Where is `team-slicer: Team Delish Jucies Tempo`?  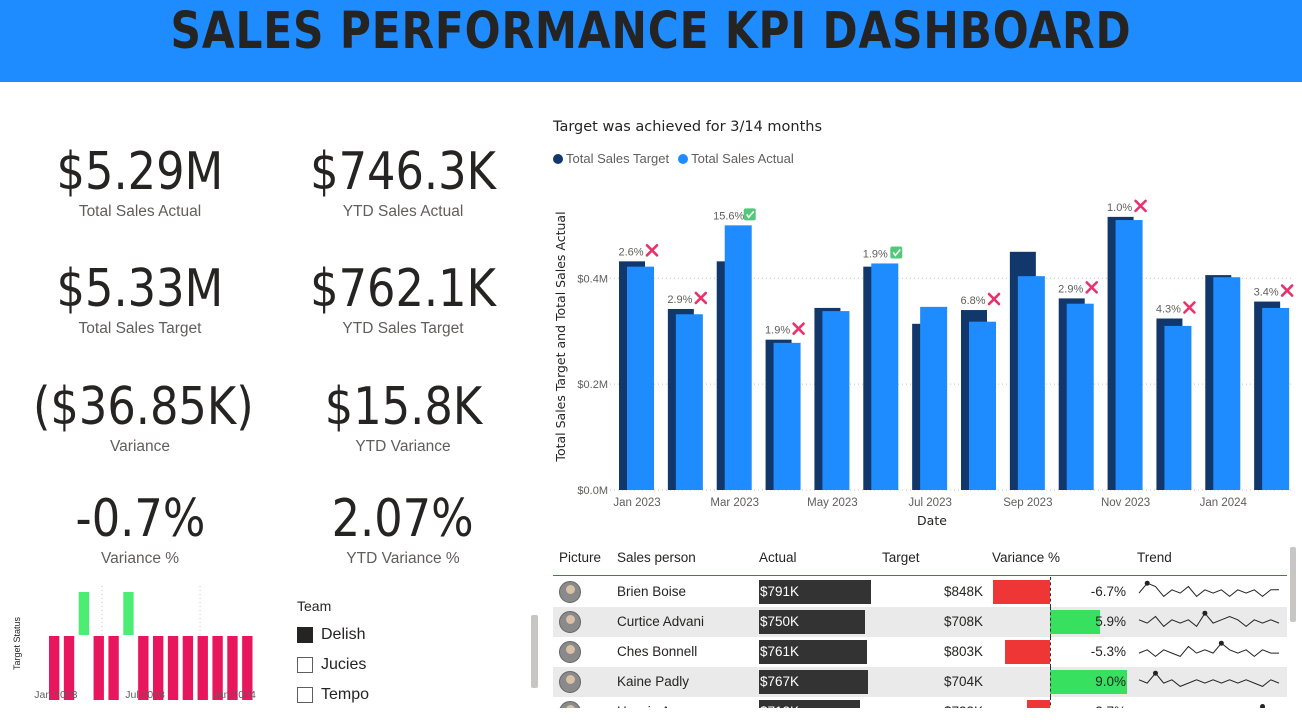 team-slicer: Team Delish Jucies Tempo is located at coordinates (333, 654).